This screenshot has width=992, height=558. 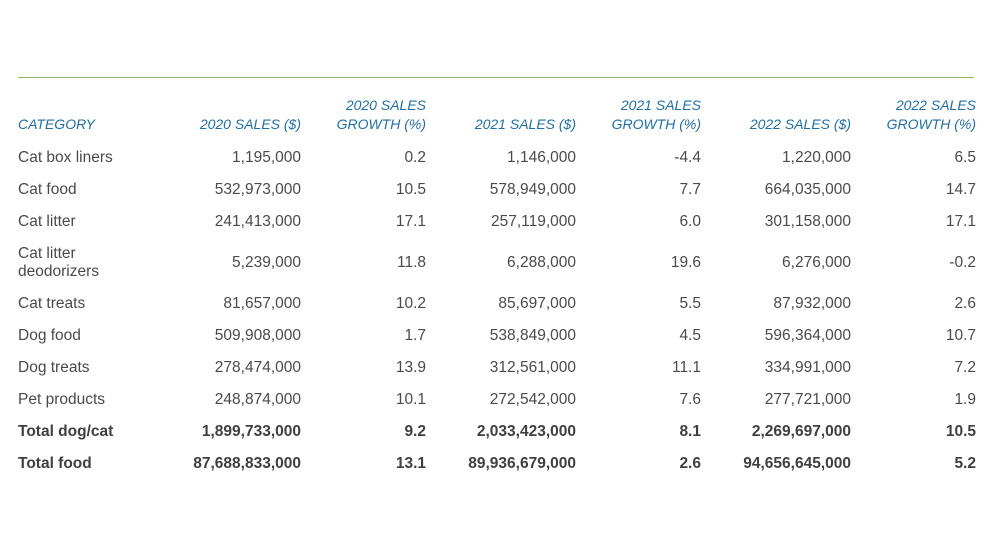 What do you see at coordinates (801, 431) in the screenshot?
I see `value-cell: 2,269,697,000` at bounding box center [801, 431].